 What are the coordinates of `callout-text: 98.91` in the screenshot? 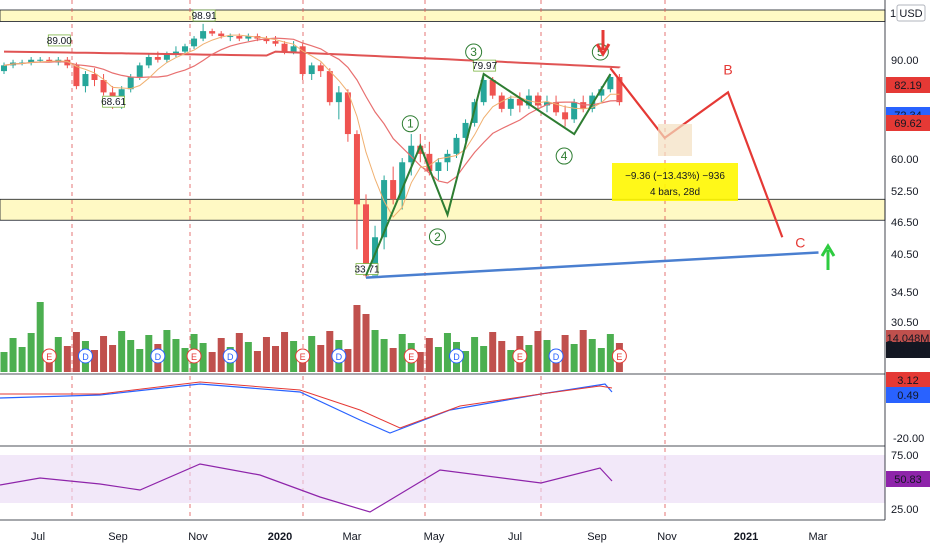 It's located at (204, 16).